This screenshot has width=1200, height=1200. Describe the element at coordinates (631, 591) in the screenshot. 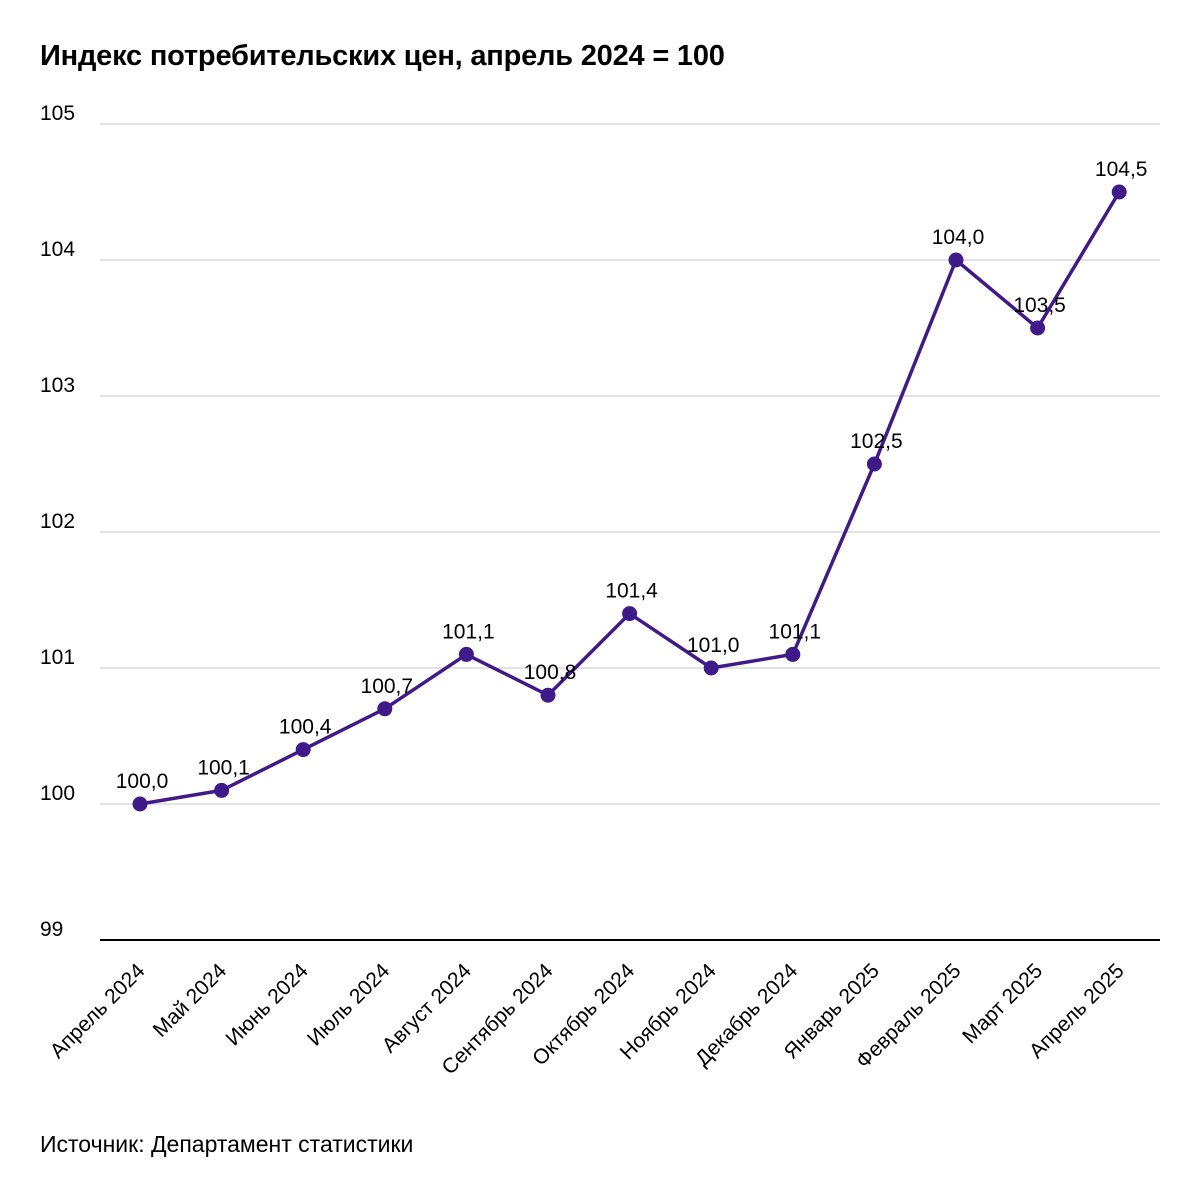

I see `data-label: 101,4` at that location.